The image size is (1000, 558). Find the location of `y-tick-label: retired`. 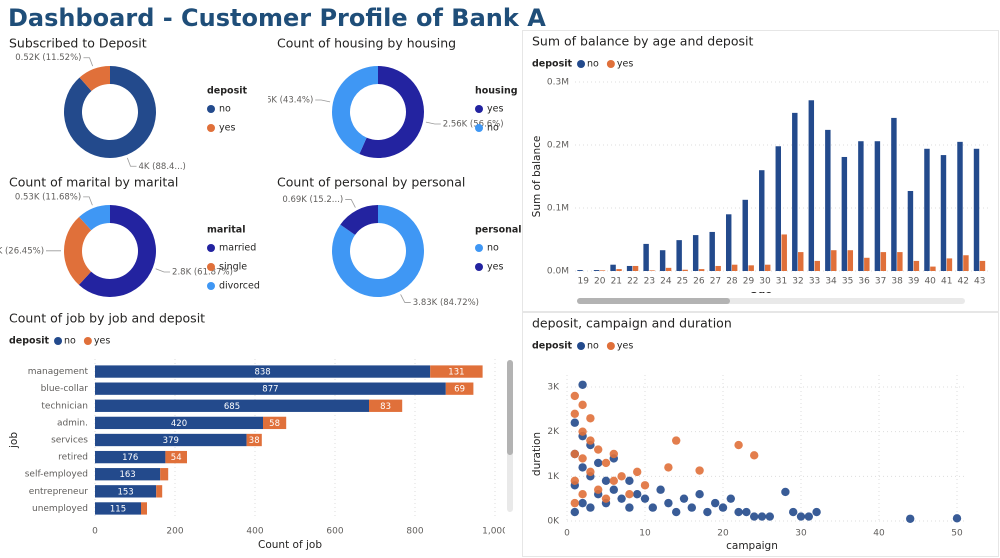

y-tick-label: retired is located at coordinates (73, 458).